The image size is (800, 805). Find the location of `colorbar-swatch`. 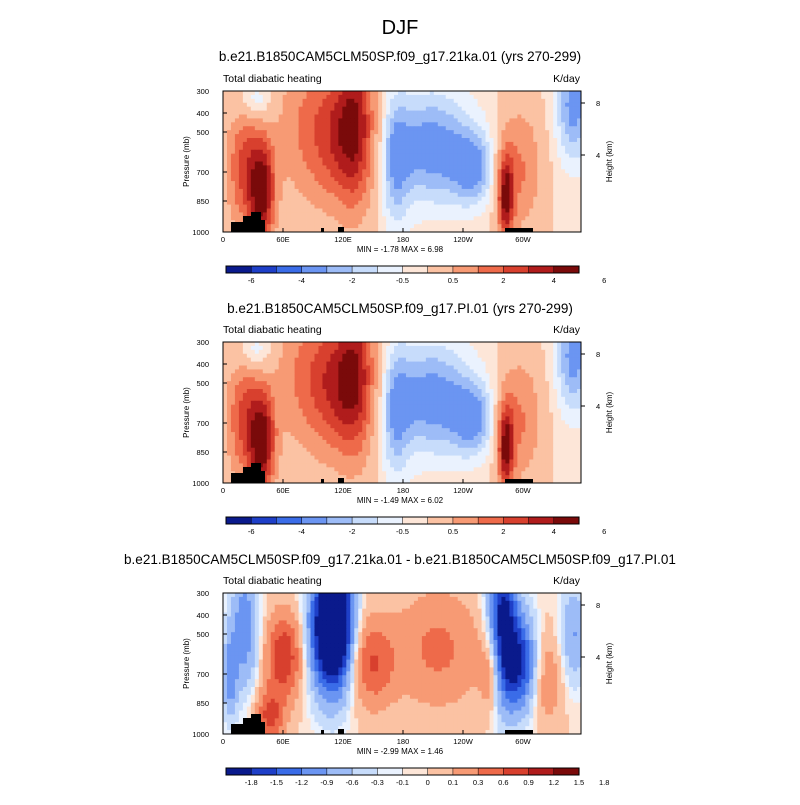

colorbar-swatch is located at coordinates (390, 269).